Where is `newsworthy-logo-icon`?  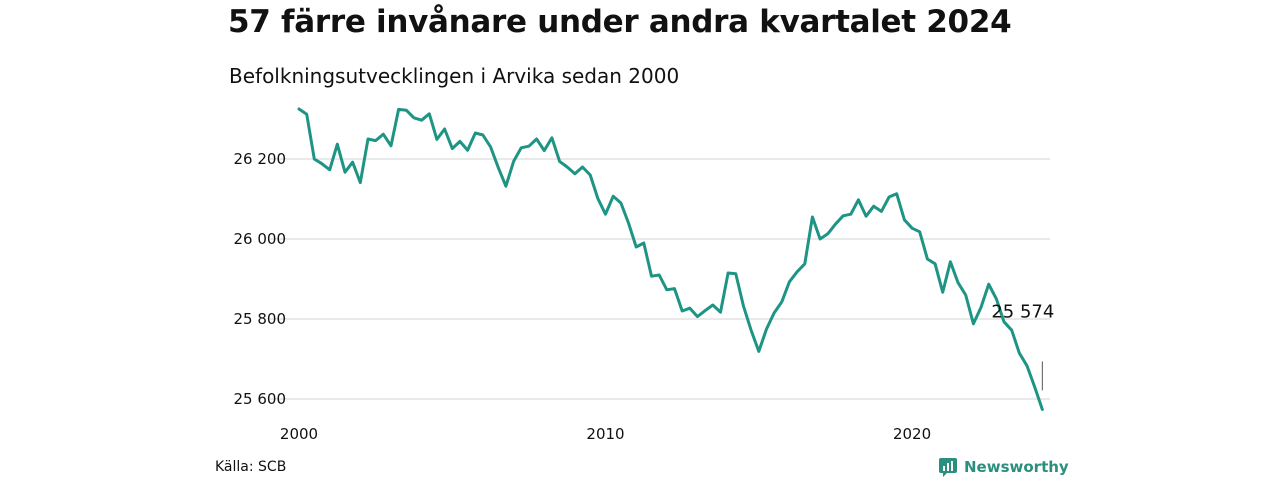
newsworthy-logo-icon is located at coordinates (948, 467).